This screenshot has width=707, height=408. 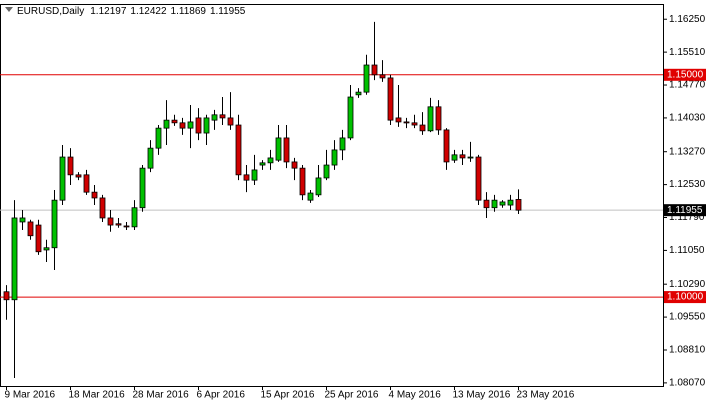 I want to click on last-price-box, so click(x=685, y=210).